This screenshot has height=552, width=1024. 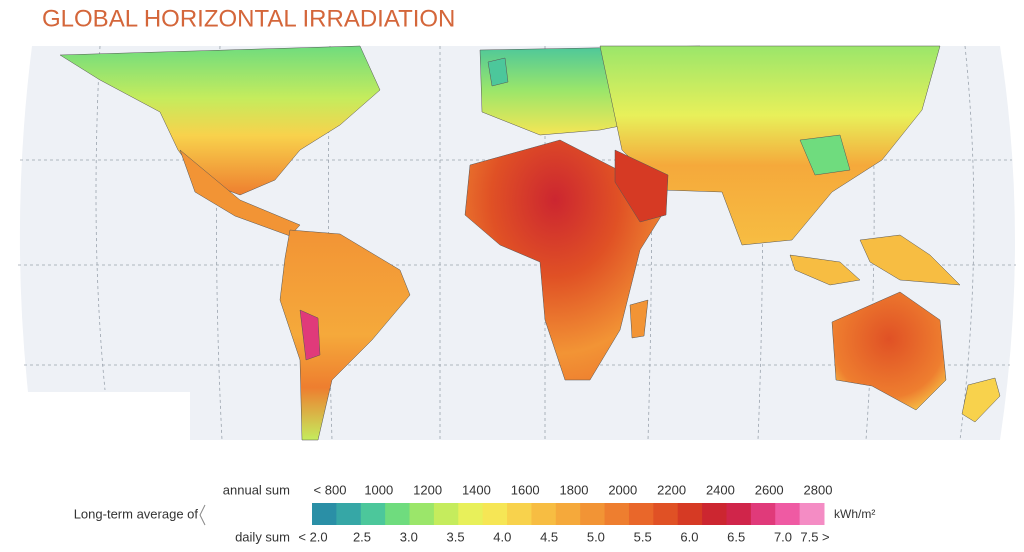 What do you see at coordinates (689, 536) in the screenshot?
I see `daily-tick: 6.0` at bounding box center [689, 536].